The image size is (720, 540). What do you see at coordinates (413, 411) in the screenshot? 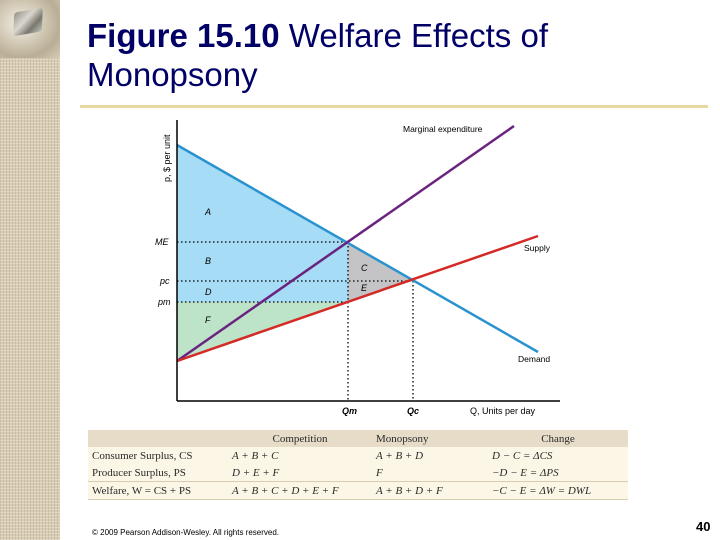
I see `qc-tick-label: Qc` at bounding box center [413, 411].